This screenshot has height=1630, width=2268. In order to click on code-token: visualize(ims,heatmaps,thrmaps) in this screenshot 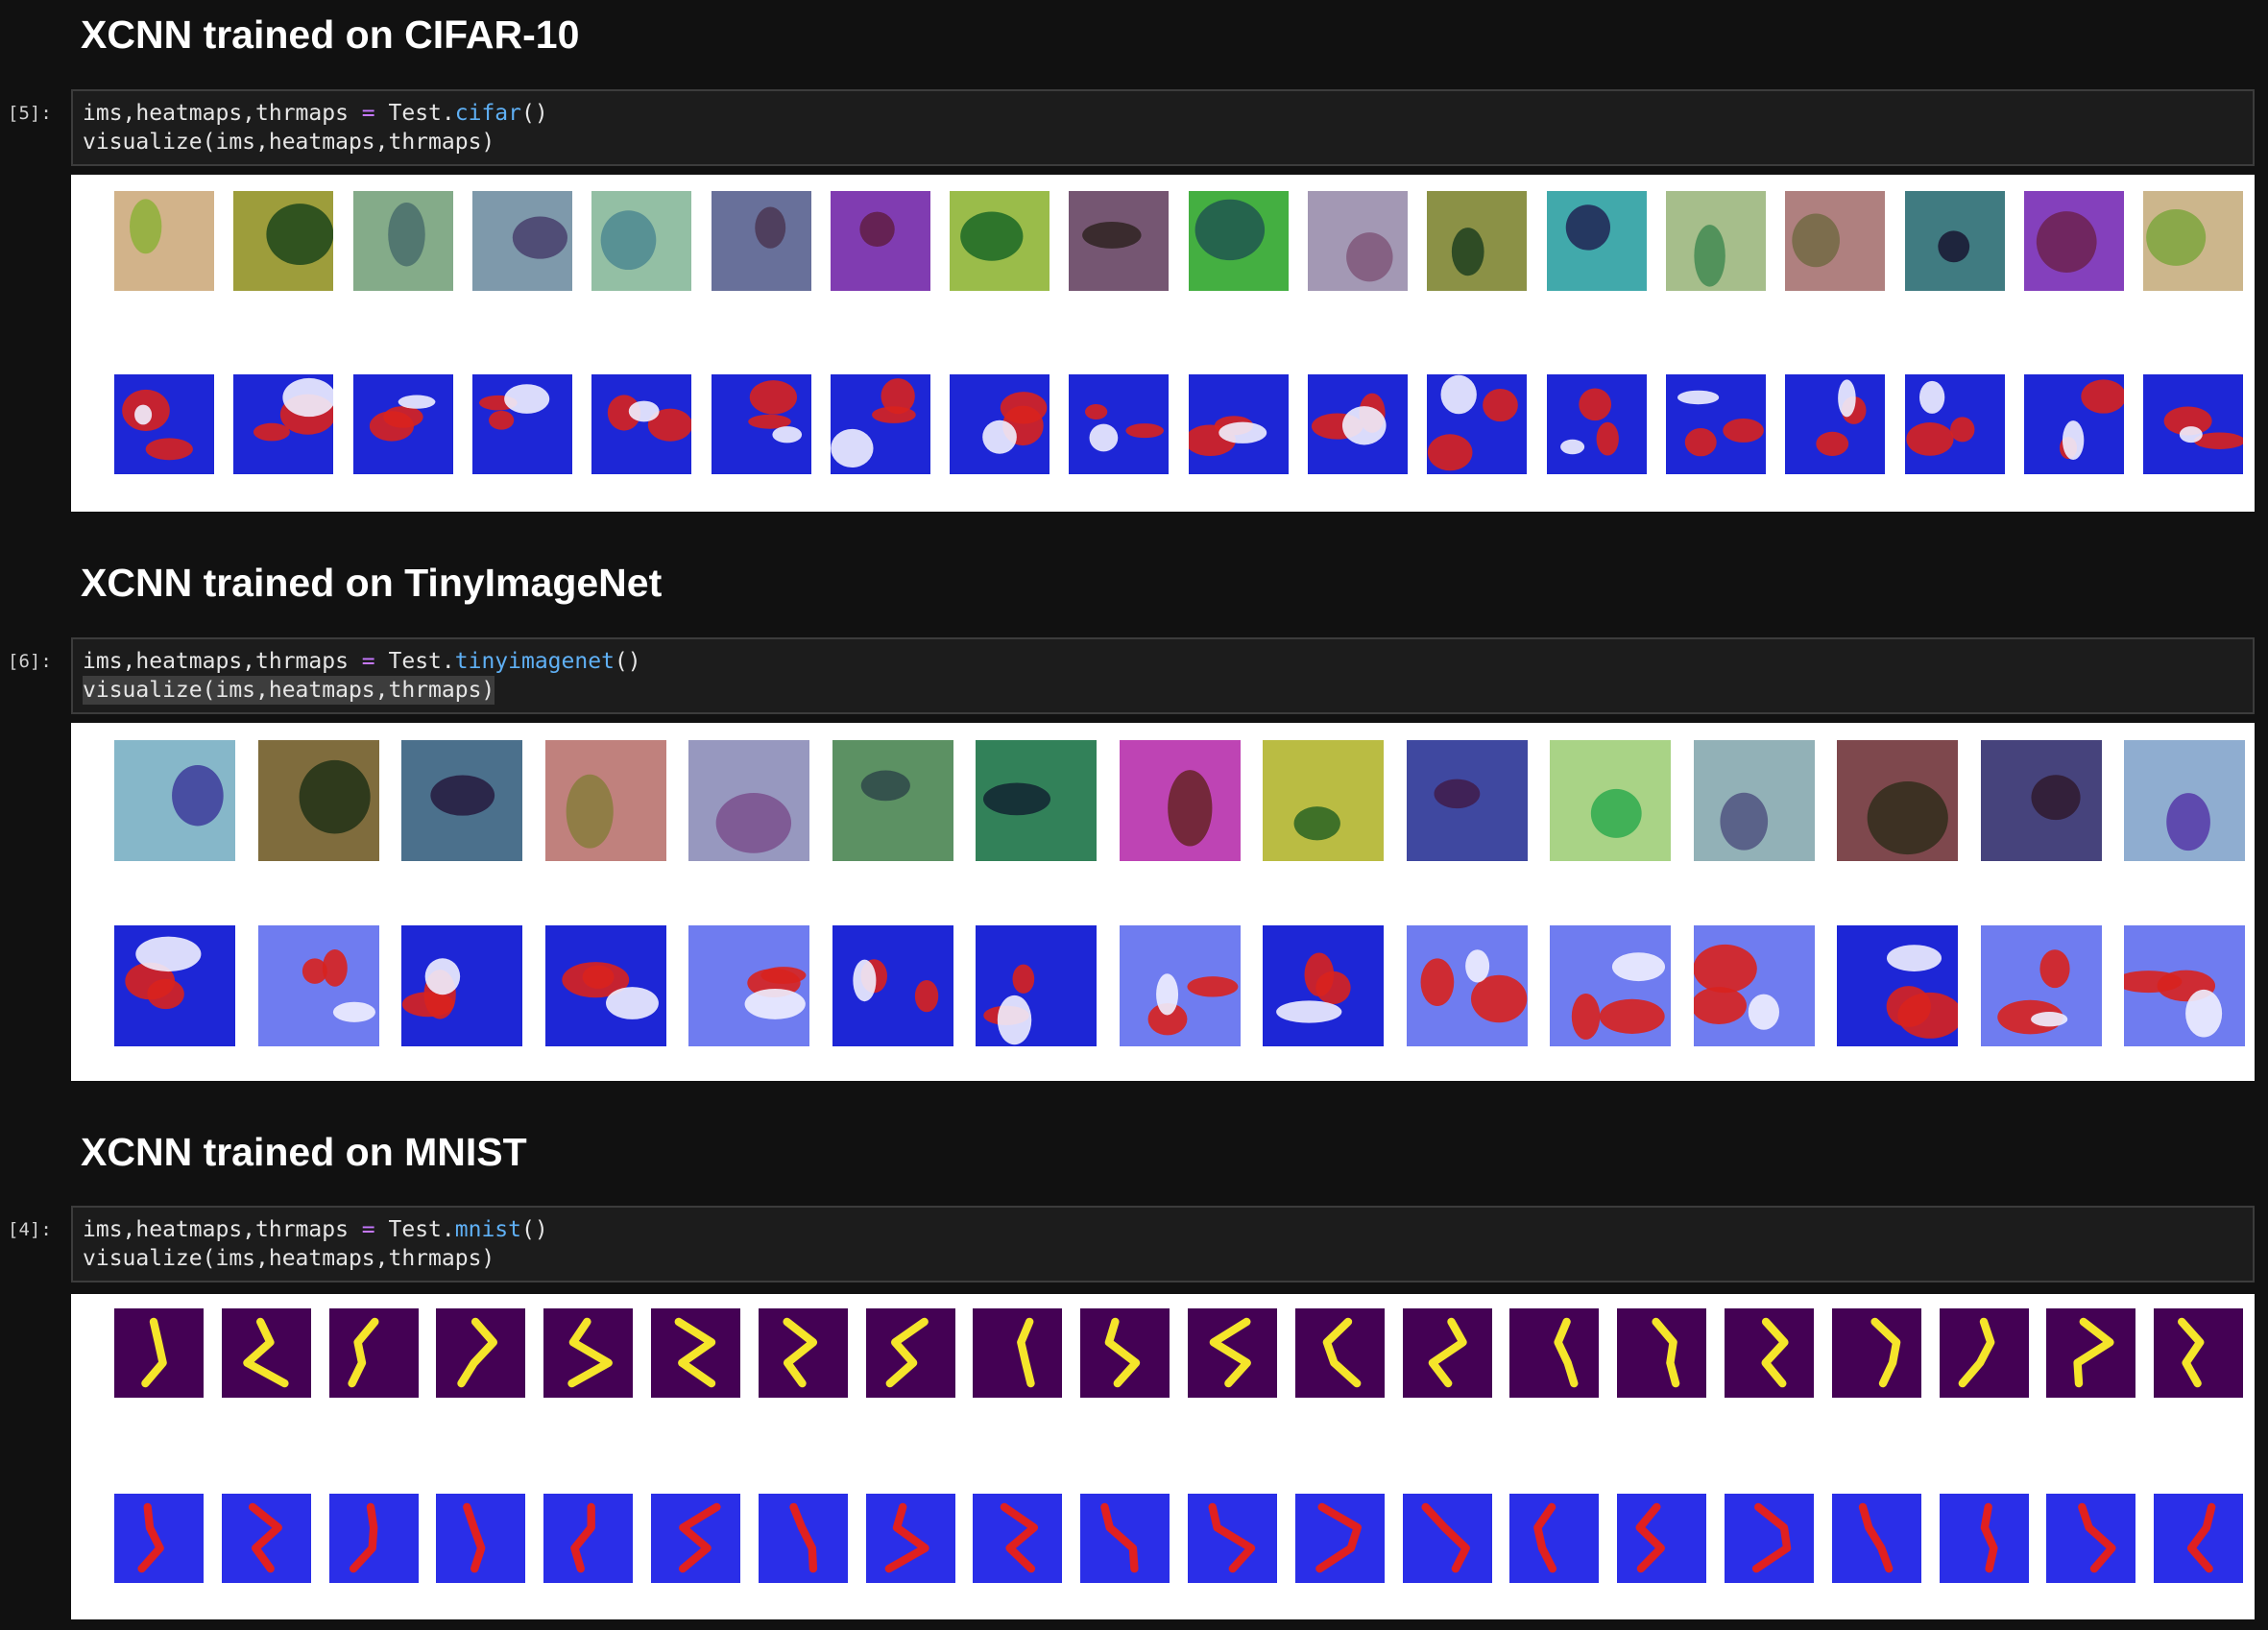, I will do `click(289, 1258)`.